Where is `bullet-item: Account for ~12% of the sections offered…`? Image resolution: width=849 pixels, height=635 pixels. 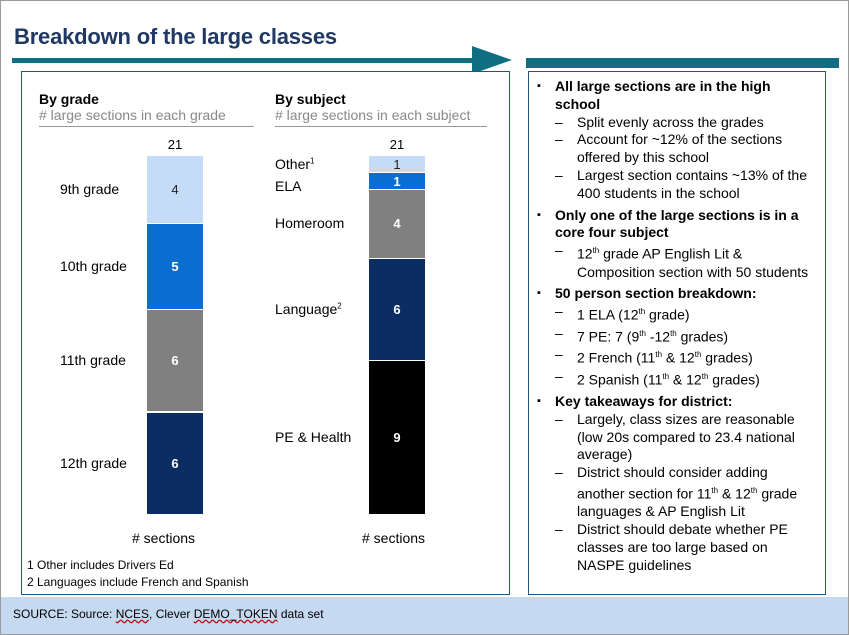 bullet-item: Account for ~12% of the sections offered… is located at coordinates (678, 149).